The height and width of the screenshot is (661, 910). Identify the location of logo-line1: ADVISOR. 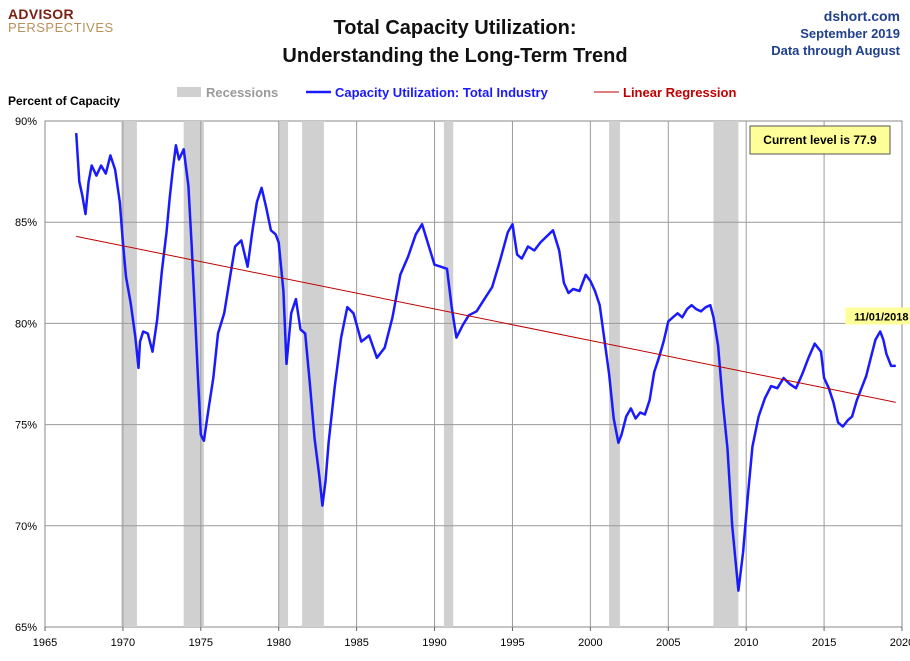
(41, 14).